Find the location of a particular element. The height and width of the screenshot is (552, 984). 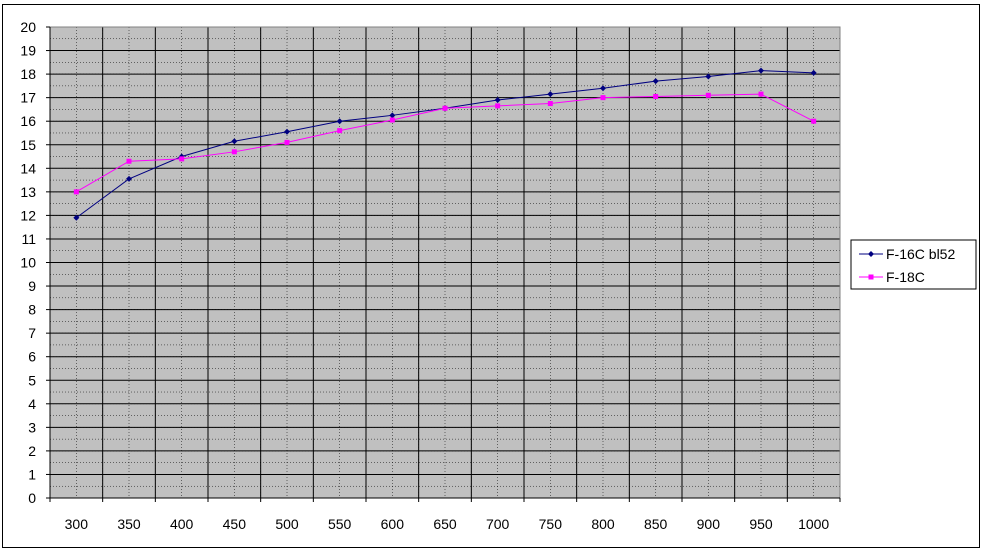

legend: F-16C bl52 F-18C is located at coordinates (913, 264).